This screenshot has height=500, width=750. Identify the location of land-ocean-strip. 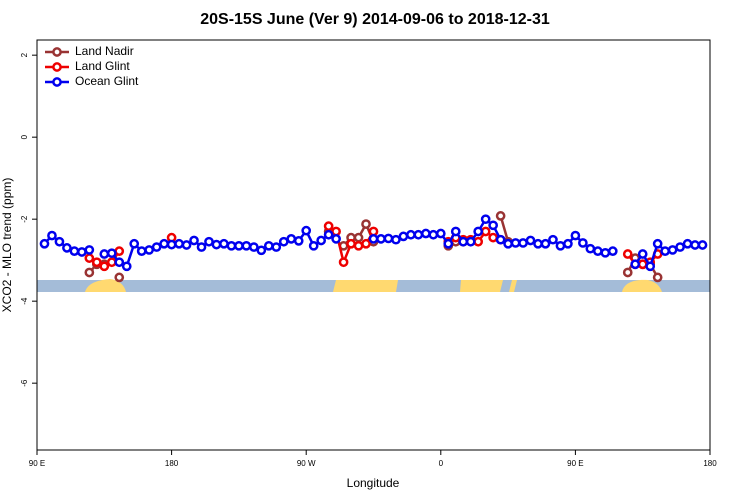
(373, 285).